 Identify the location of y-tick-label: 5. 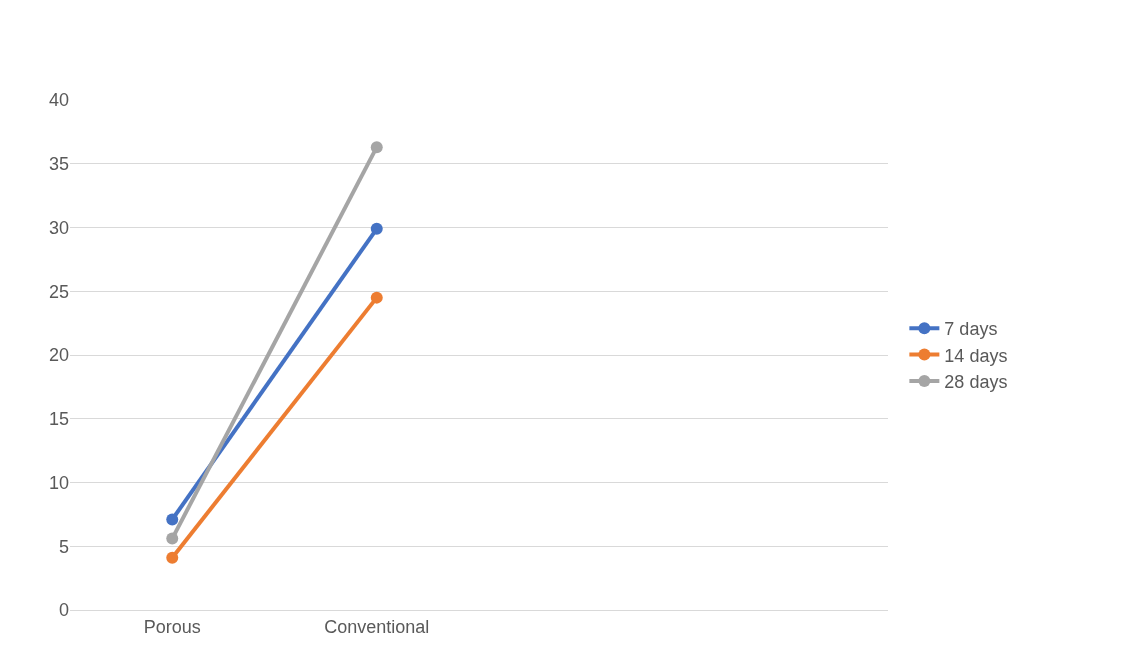
(63, 546).